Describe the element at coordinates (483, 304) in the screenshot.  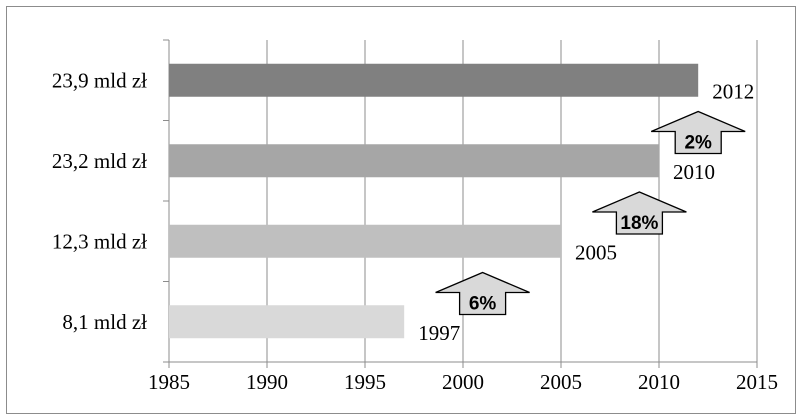
I see `arrow-percent-label: 6%` at that location.